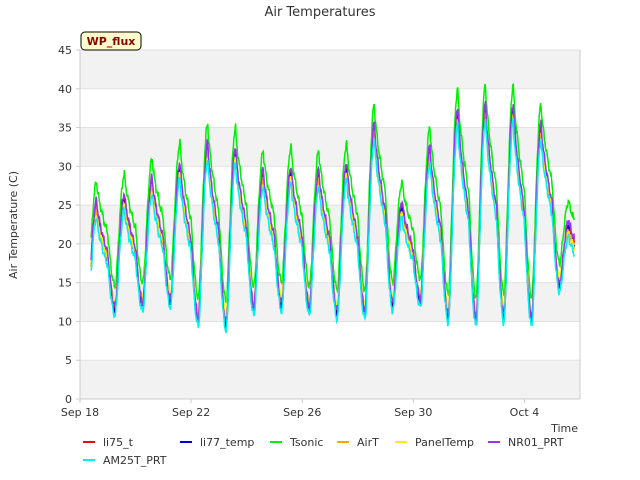  I want to click on legend-label: NR01_PRT, so click(536, 442).